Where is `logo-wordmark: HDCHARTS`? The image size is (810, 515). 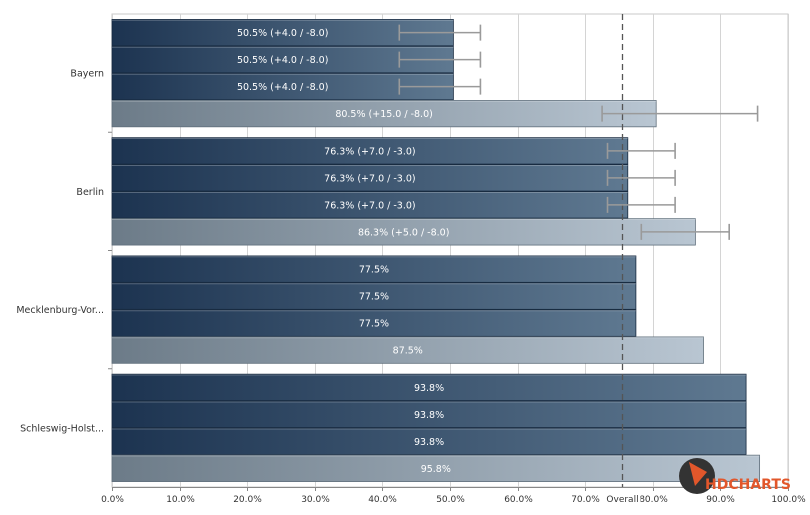 logo-wordmark: HDCHARTS is located at coordinates (748, 485).